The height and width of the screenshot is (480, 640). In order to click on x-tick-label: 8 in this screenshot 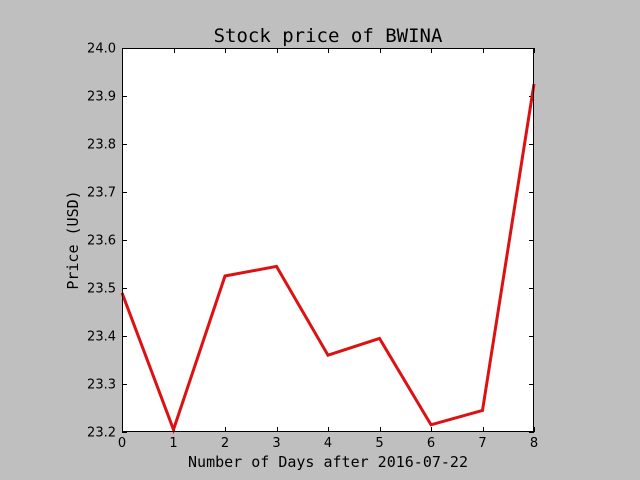, I will do `click(534, 443)`.